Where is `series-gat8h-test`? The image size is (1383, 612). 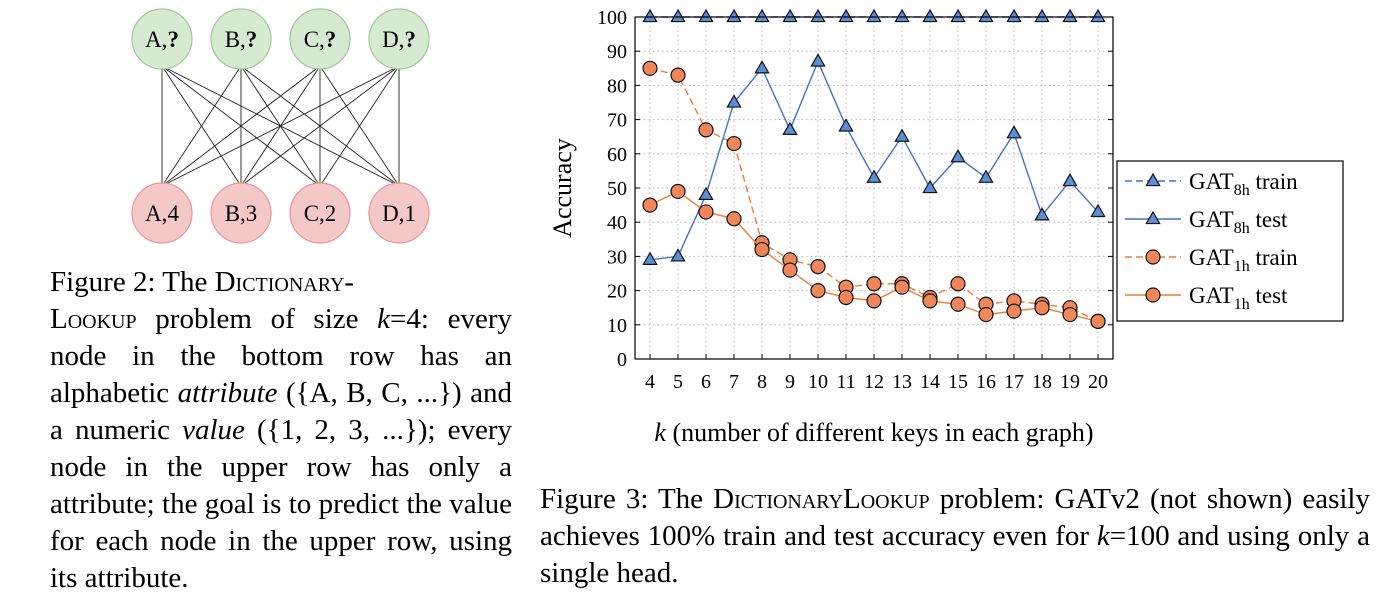
series-gat8h-test is located at coordinates (874, 159).